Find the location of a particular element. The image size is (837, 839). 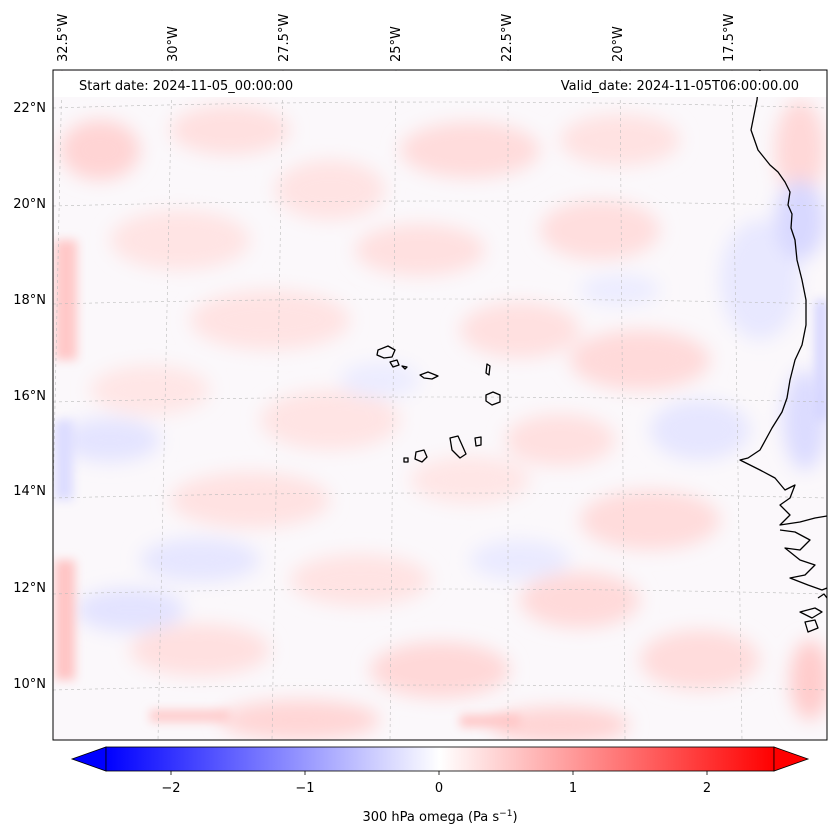

lat-labels: 22°N 20°N 18°N 16°N 14°N 12°N 10°N is located at coordinates (29, 396).